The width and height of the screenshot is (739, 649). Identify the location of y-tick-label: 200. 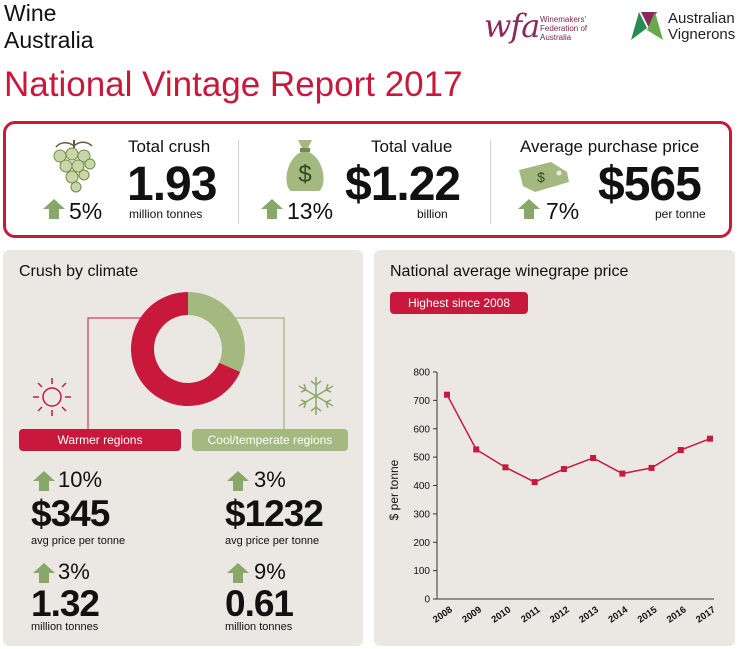
(421, 543).